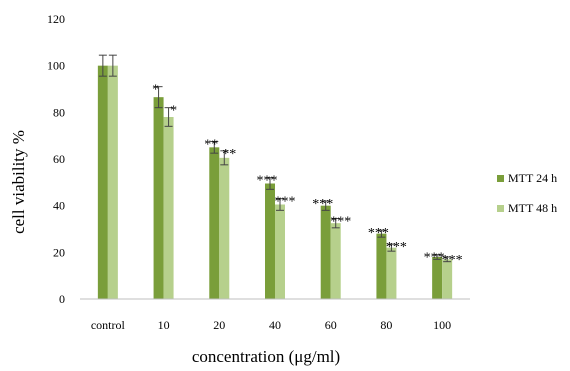 Image resolution: width=570 pixels, height=371 pixels. I want to click on x-axis-title: concentration (μg/ml), so click(266, 356).